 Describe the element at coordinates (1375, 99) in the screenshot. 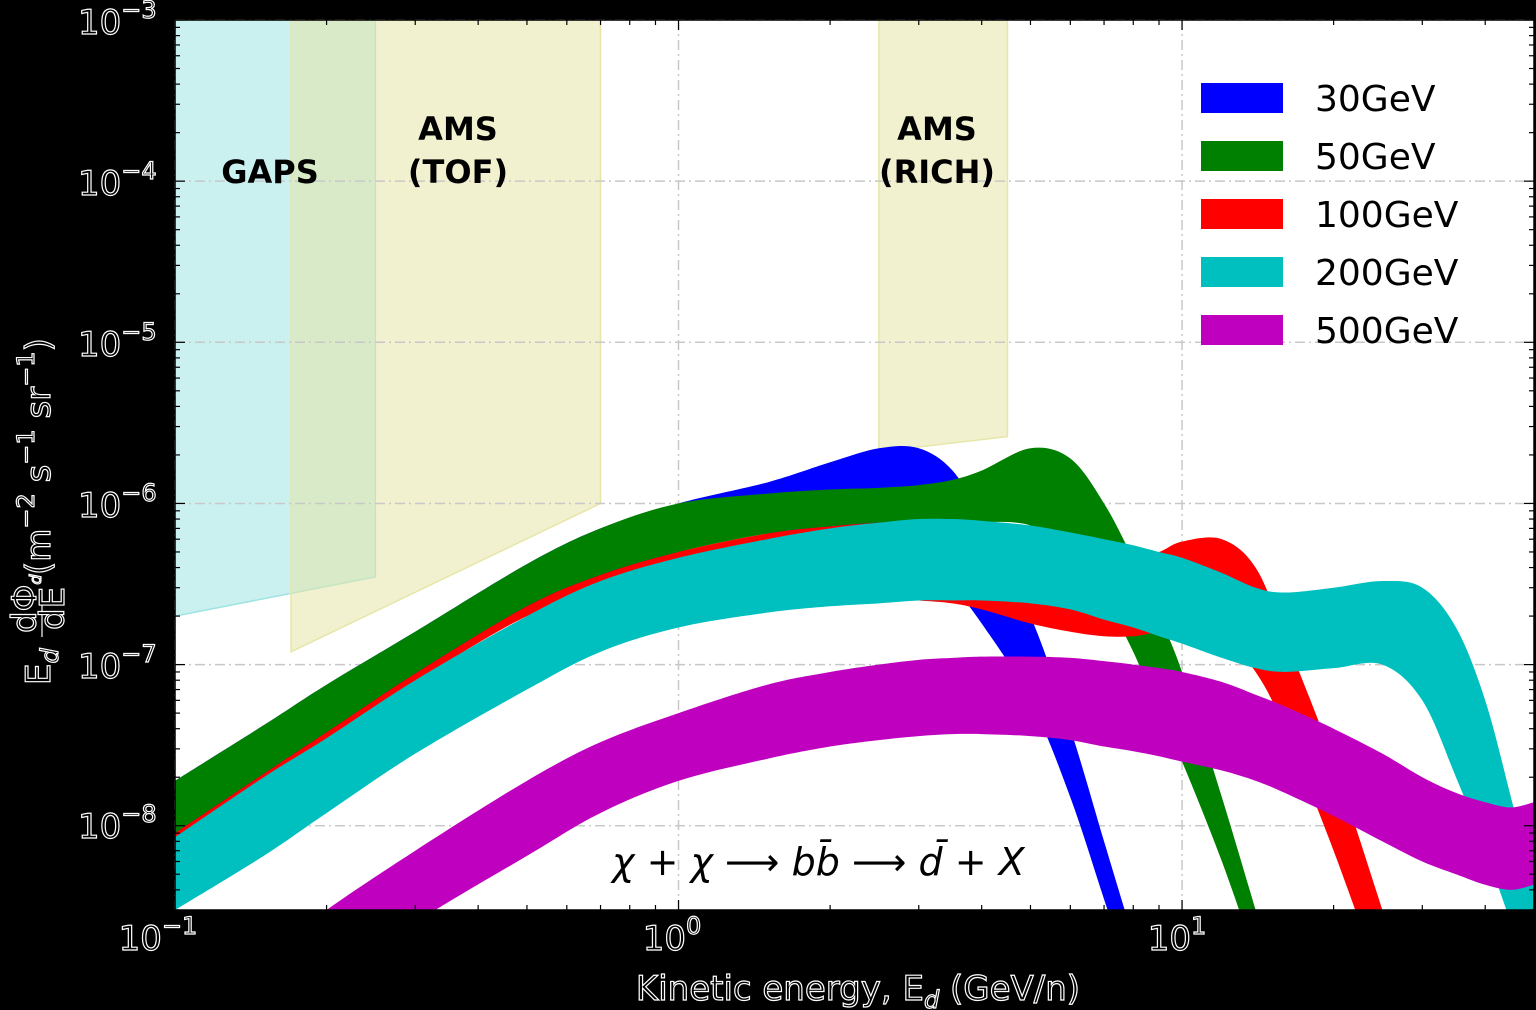

I see `legend-label: 30GeV` at that location.